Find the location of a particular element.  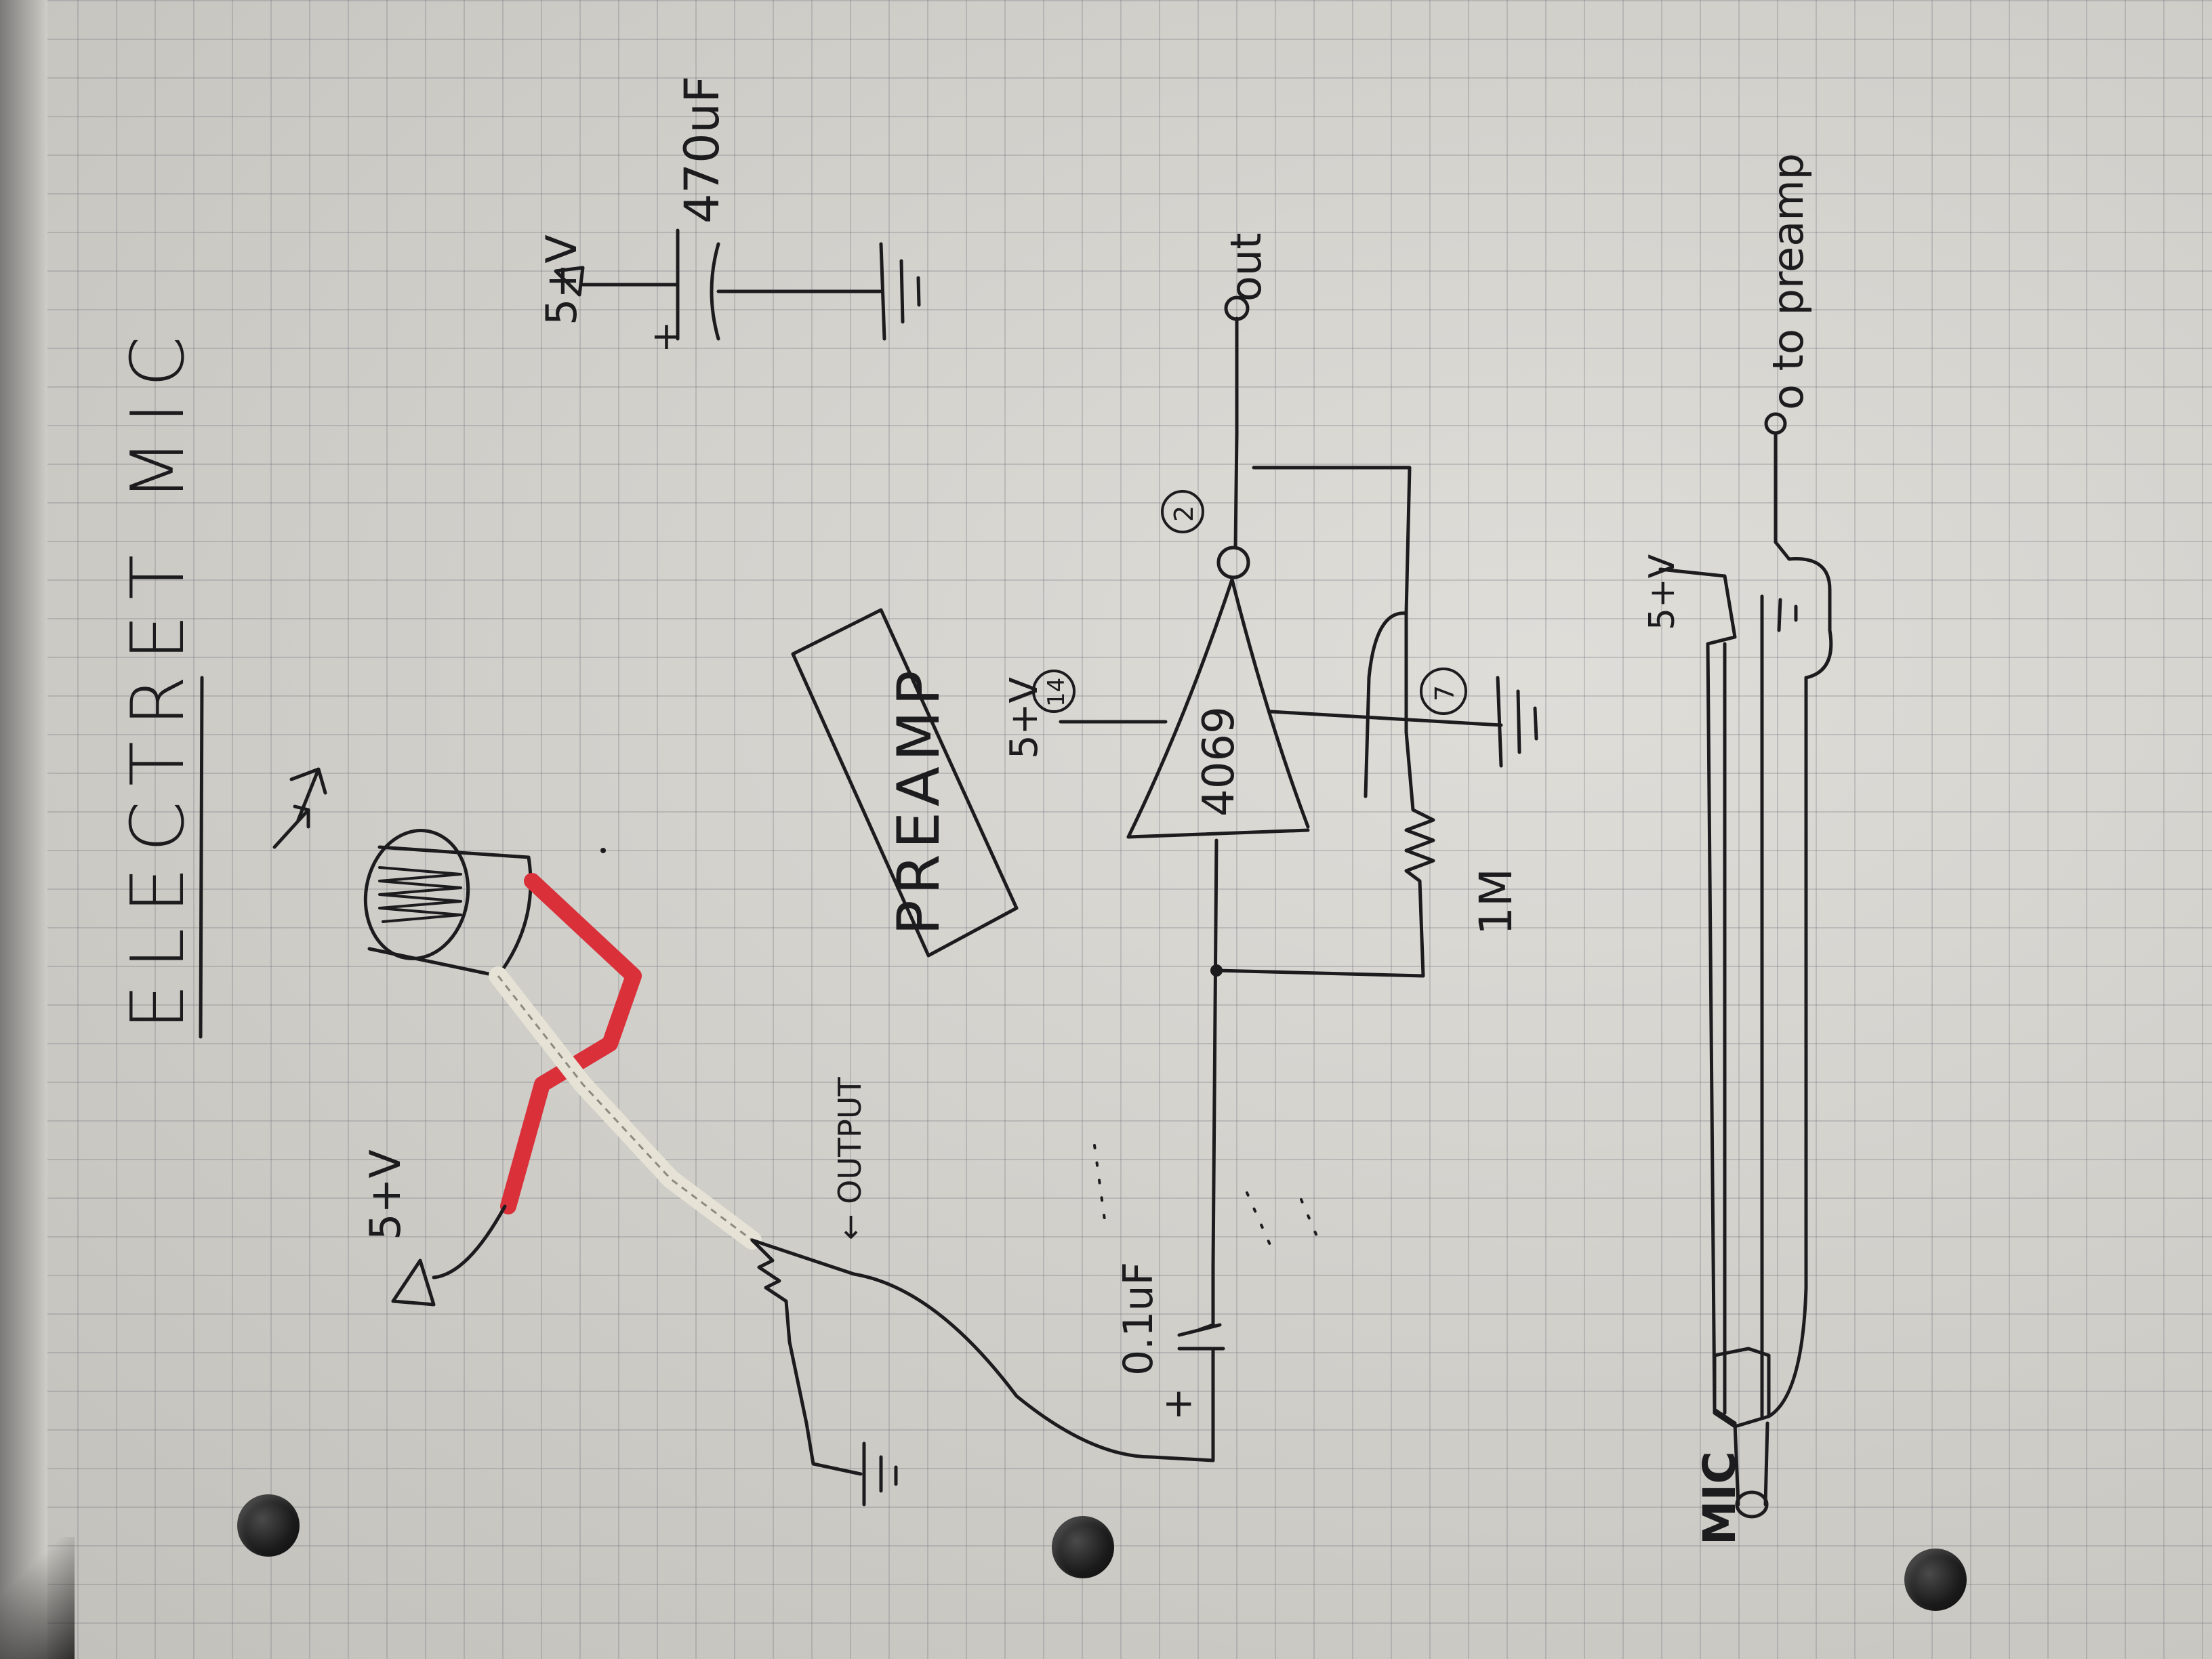

ground-lead is located at coordinates (806, 1357).